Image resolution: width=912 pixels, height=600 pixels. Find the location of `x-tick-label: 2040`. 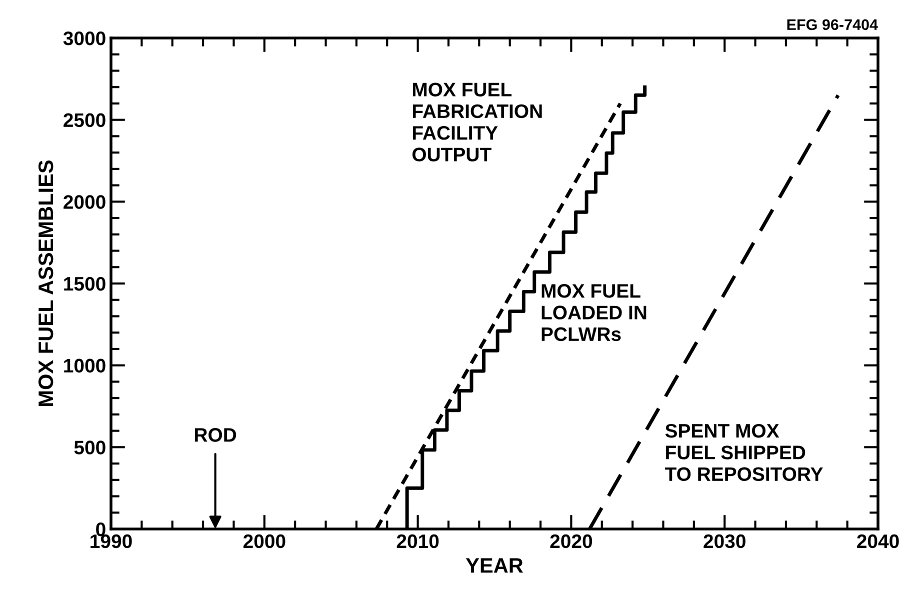

x-tick-label: 2040 is located at coordinates (878, 541).